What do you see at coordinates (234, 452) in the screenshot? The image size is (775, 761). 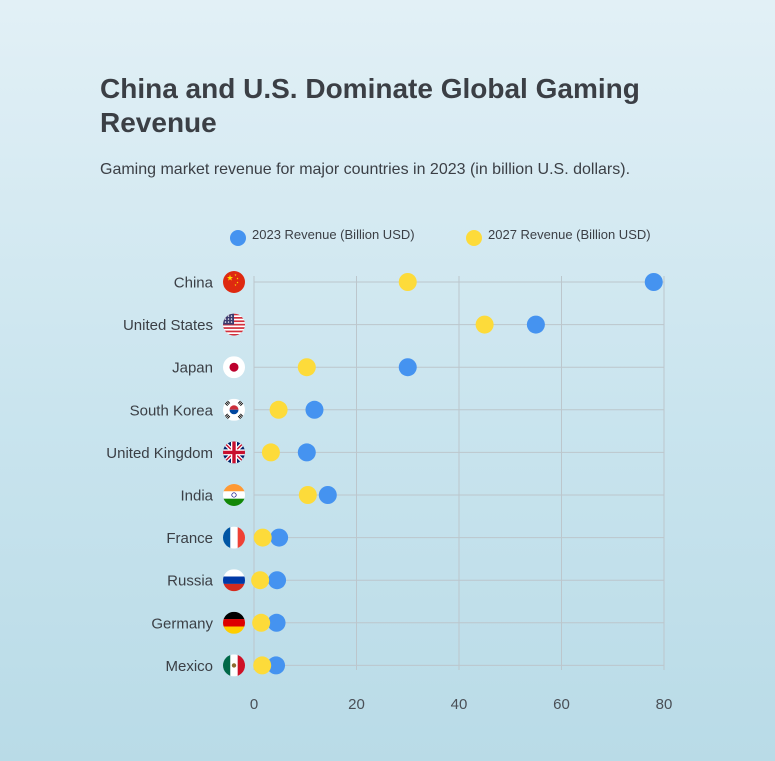 I see `uk-flag-icon` at bounding box center [234, 452].